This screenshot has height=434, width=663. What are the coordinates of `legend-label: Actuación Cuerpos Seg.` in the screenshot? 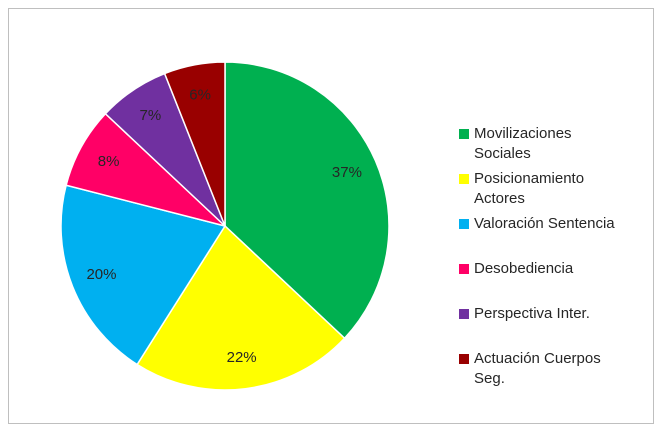 It's located at (537, 368).